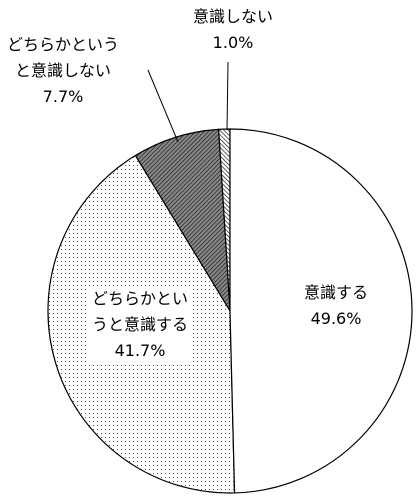 The width and height of the screenshot is (420, 500). What do you see at coordinates (336, 318) in the screenshot?
I see `value-label: 49.6%` at bounding box center [336, 318].